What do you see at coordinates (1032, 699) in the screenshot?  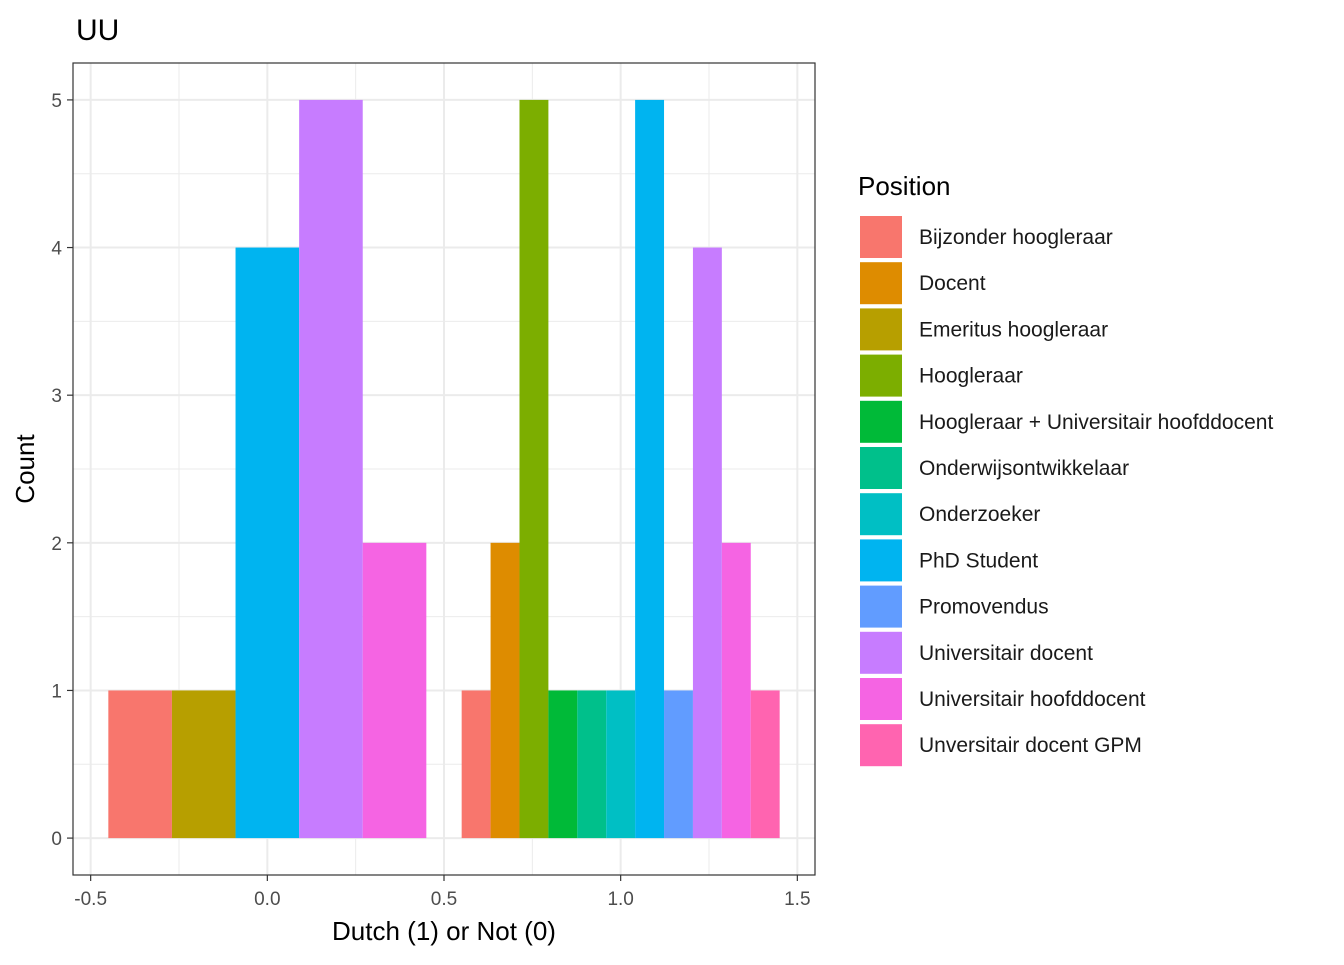 I see `legend-label: Universitair hoofddocent` at bounding box center [1032, 699].